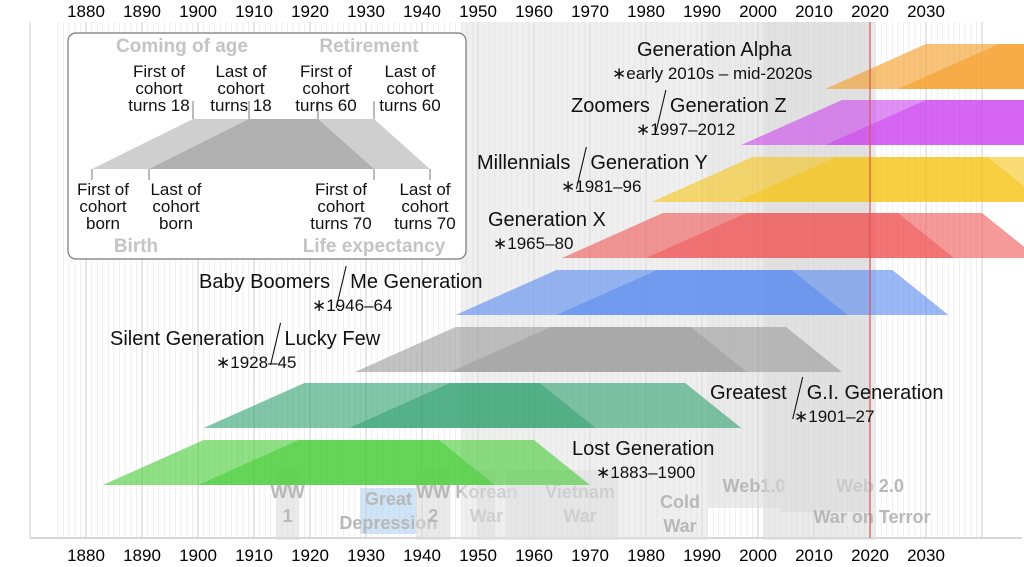 Image resolution: width=1024 pixels, height=567 pixels. I want to click on x-tick-label-bottom: 2010, so click(814, 555).